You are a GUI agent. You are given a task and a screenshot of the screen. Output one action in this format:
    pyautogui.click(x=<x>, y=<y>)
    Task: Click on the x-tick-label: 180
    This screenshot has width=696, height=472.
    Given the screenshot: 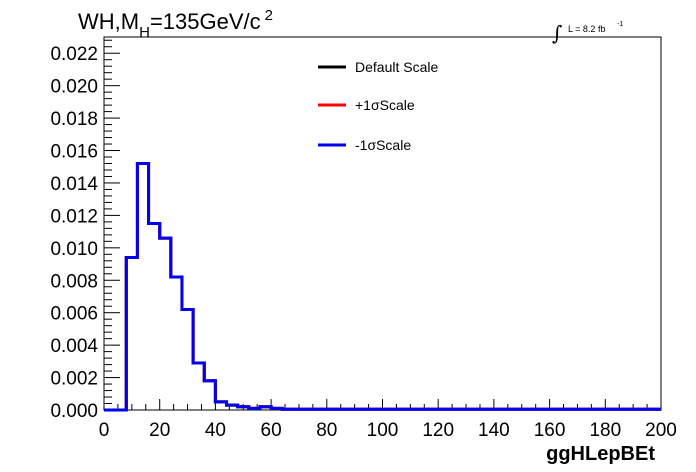 What is the action you would take?
    pyautogui.click(x=605, y=430)
    